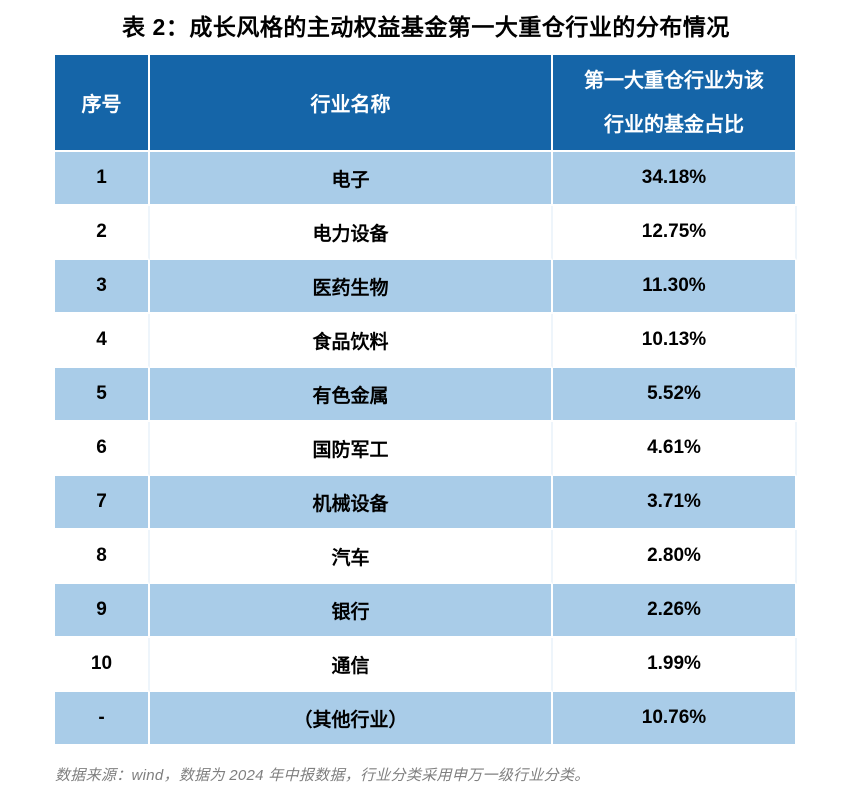 This screenshot has height=807, width=843. I want to click on cell-index: 6, so click(102, 449).